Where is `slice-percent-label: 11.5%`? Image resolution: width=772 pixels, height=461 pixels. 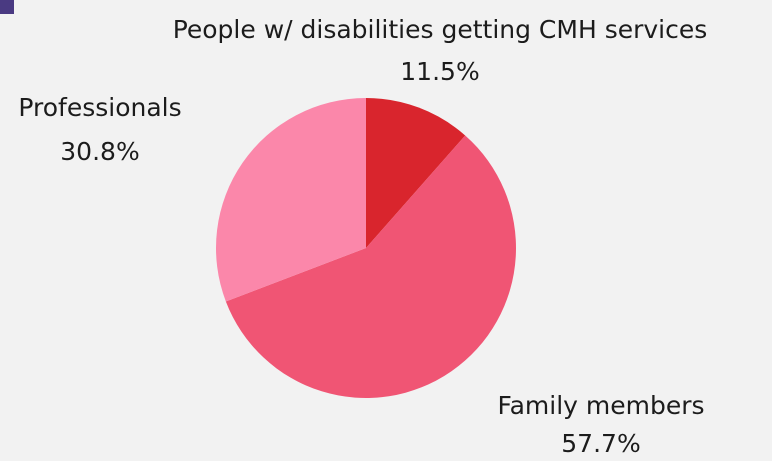
slice-percent-label: 11.5% is located at coordinates (439, 71).